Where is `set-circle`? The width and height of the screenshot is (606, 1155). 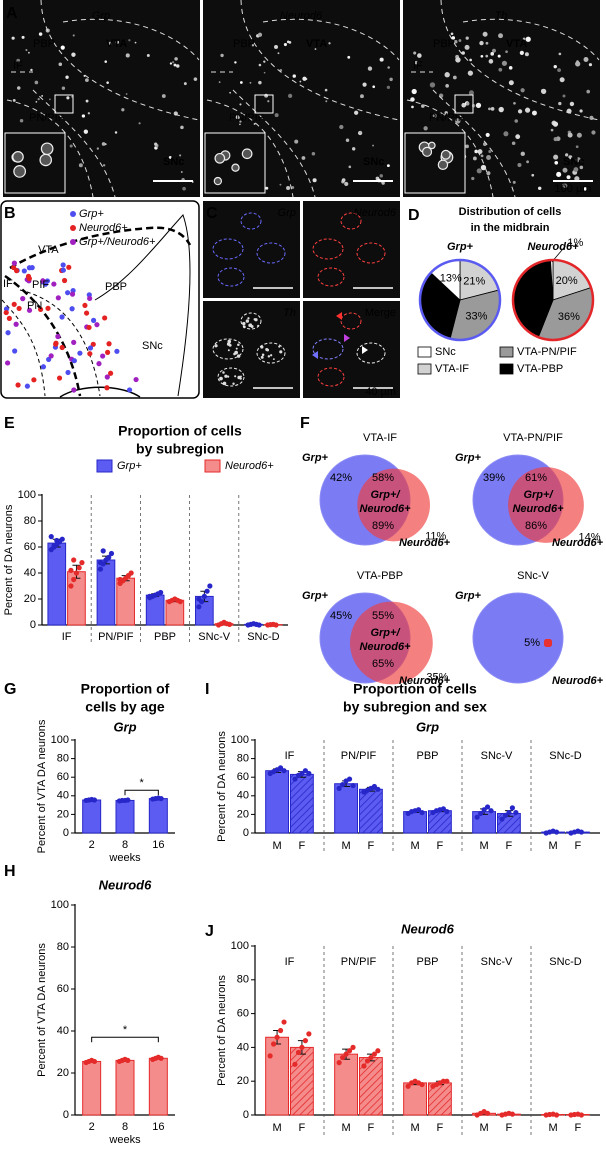 set-circle is located at coordinates (393, 505).